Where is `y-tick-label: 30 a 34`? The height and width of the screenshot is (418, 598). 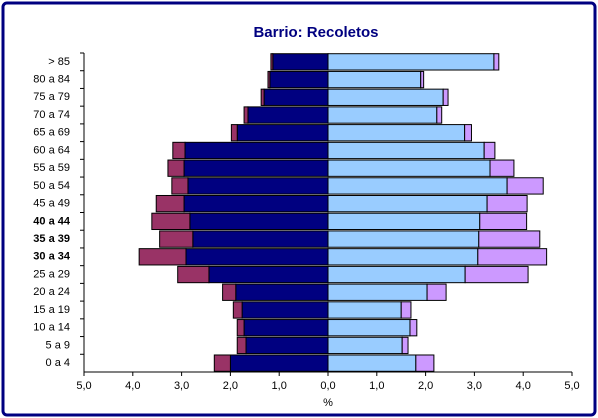
y-tick-label: 30 a 34 is located at coordinates (52, 257).